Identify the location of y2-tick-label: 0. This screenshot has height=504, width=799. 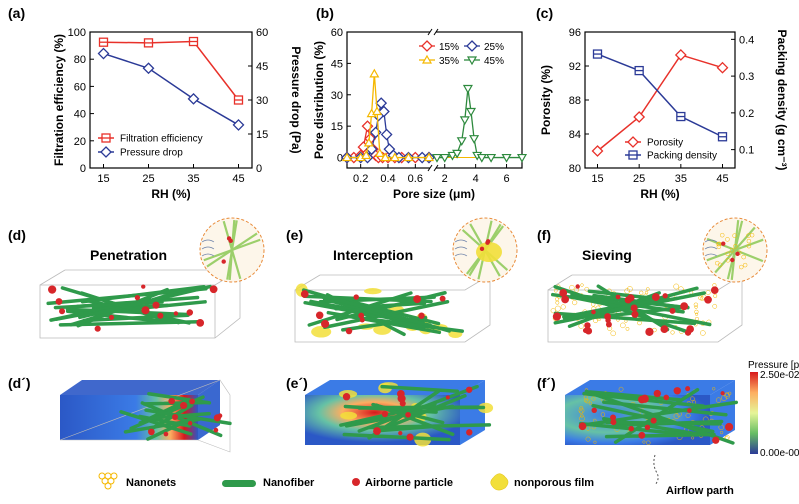
(259, 169).